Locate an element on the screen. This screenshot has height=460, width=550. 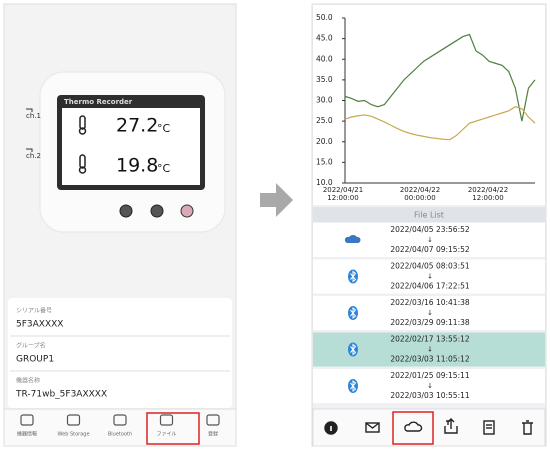
nav-label: Web Storage is located at coordinates (73, 435).